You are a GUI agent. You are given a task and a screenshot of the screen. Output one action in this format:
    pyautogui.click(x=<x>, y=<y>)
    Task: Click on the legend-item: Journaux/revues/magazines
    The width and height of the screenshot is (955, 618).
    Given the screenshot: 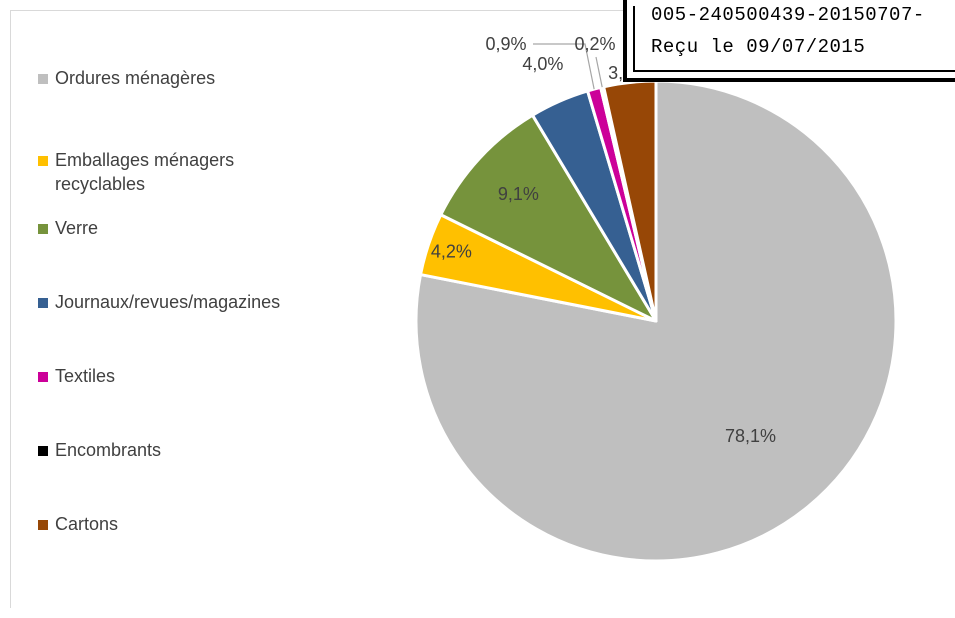 What is the action you would take?
    pyautogui.click(x=186, y=302)
    